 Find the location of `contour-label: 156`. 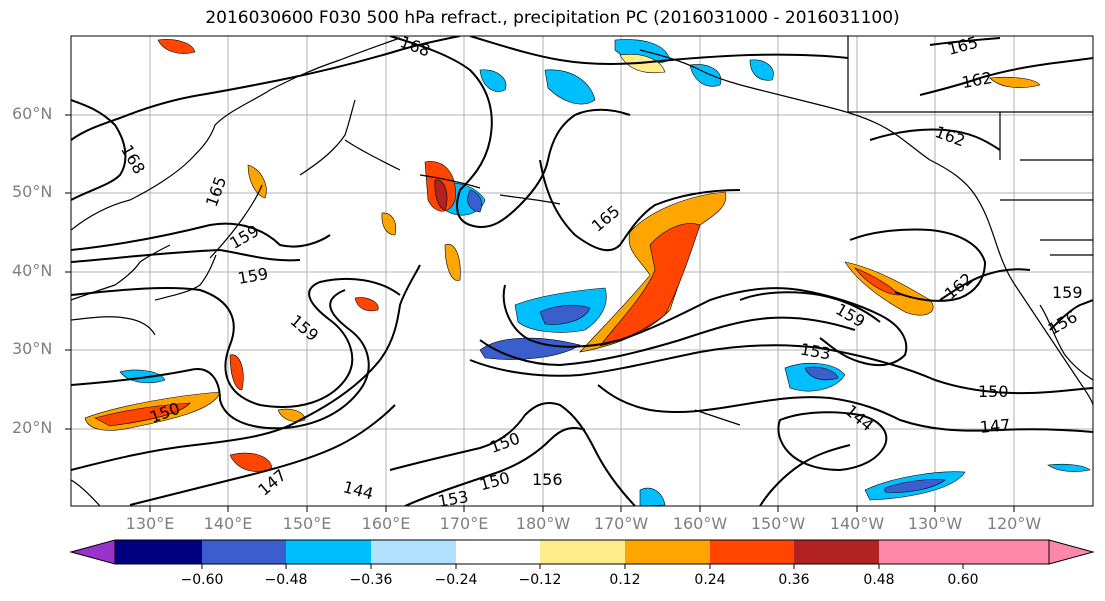

contour-label: 156 is located at coordinates (547, 479).